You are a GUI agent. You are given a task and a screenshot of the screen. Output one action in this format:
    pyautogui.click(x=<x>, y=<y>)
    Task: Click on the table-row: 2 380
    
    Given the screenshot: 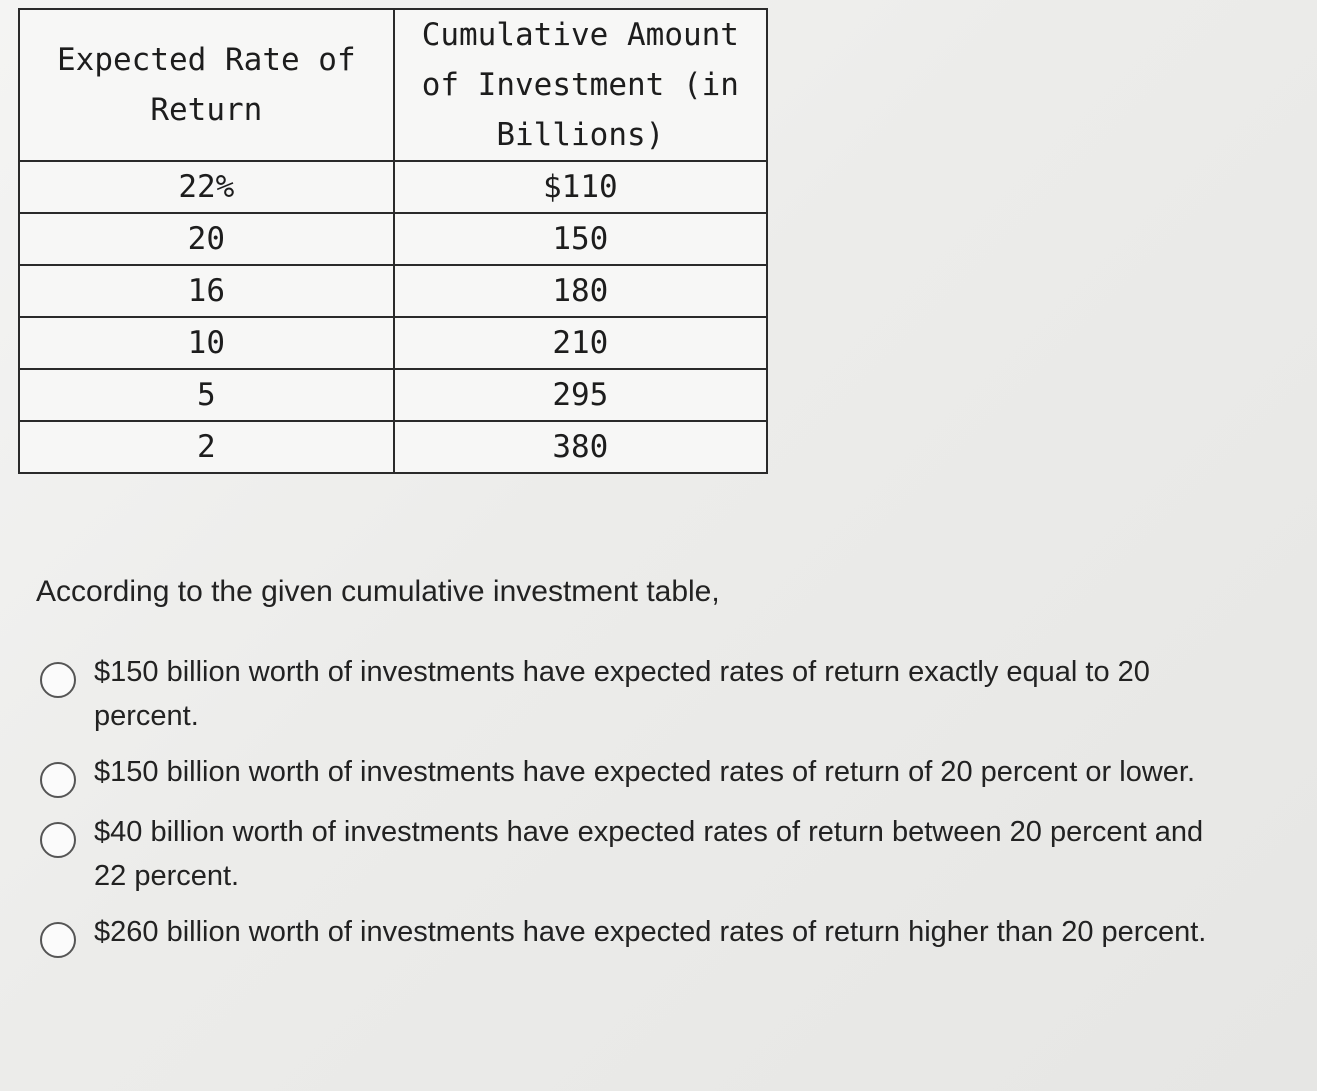 What is the action you would take?
    pyautogui.click(x=393, y=447)
    